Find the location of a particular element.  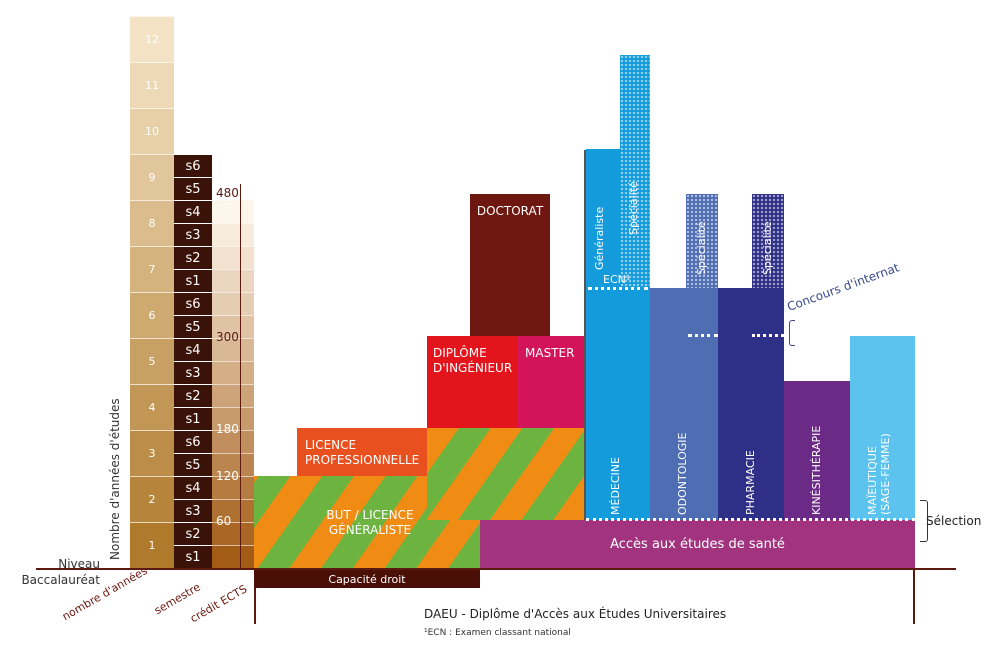

year-cell: 5 is located at coordinates (152, 361).